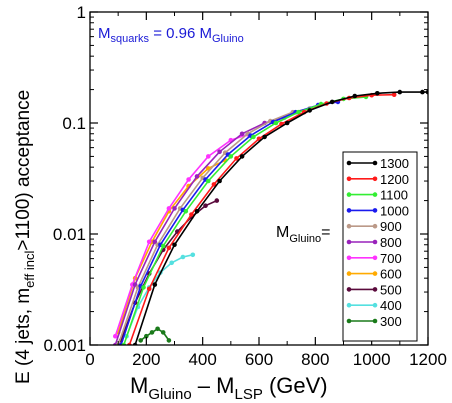  Describe the element at coordinates (146, 359) in the screenshot. I see `x-tick-label: 200` at that location.